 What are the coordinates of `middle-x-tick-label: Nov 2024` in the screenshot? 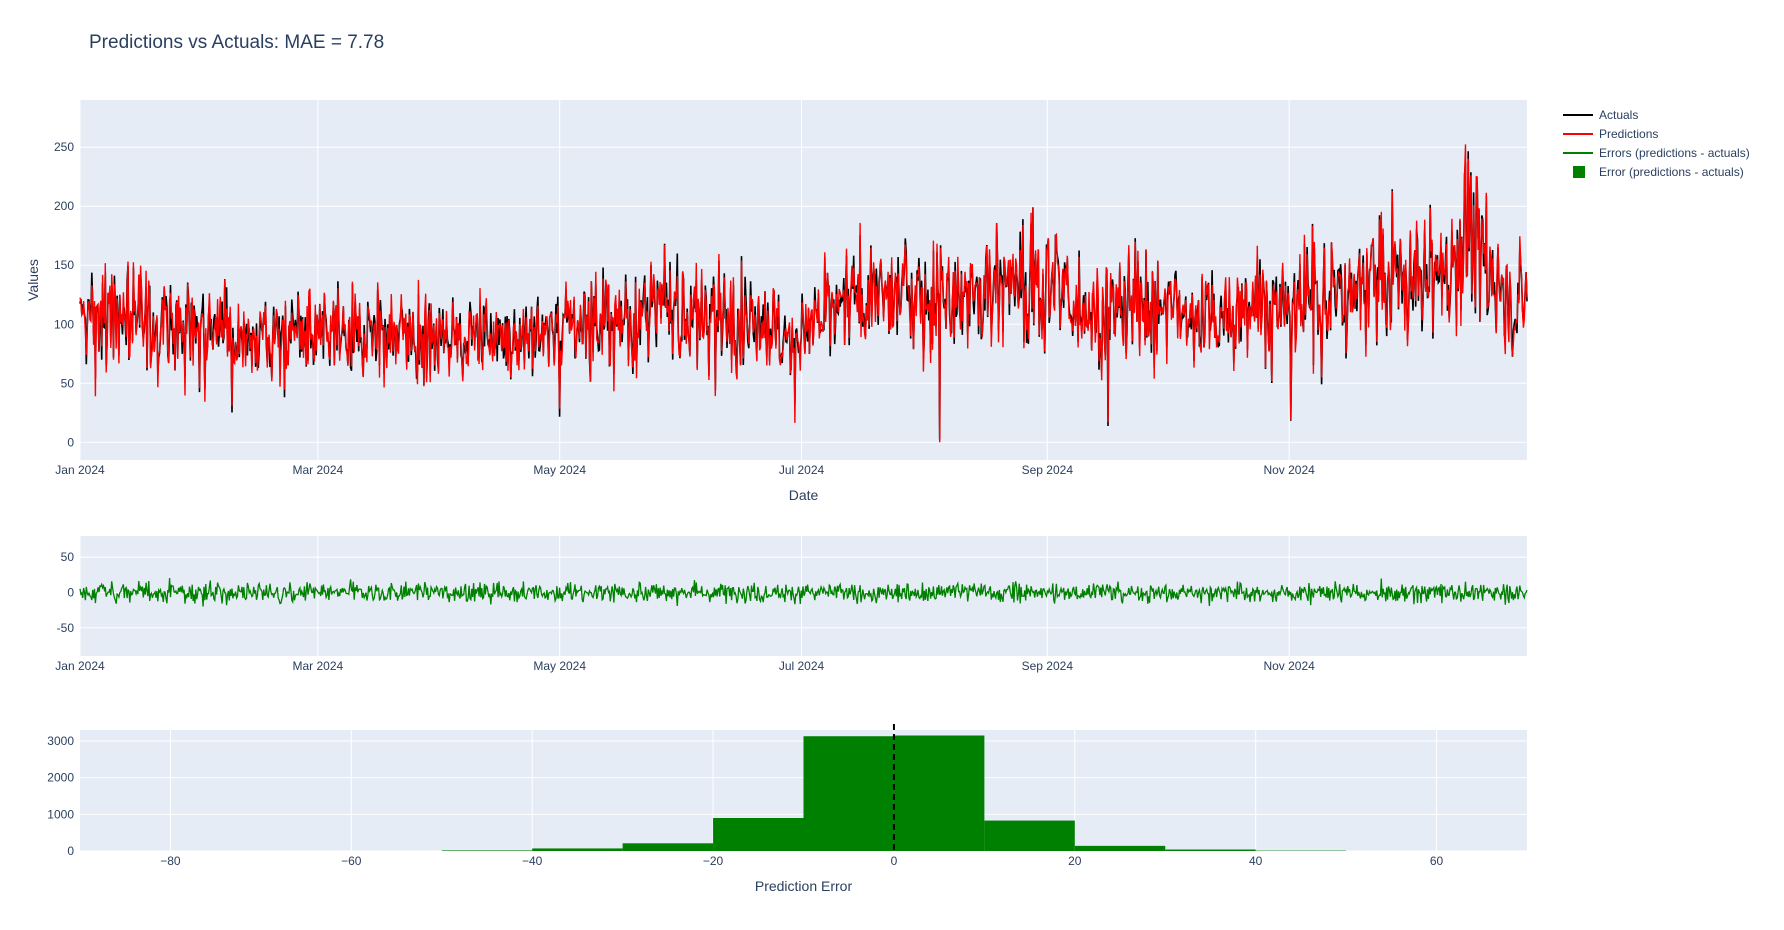 It's located at (1289, 666).